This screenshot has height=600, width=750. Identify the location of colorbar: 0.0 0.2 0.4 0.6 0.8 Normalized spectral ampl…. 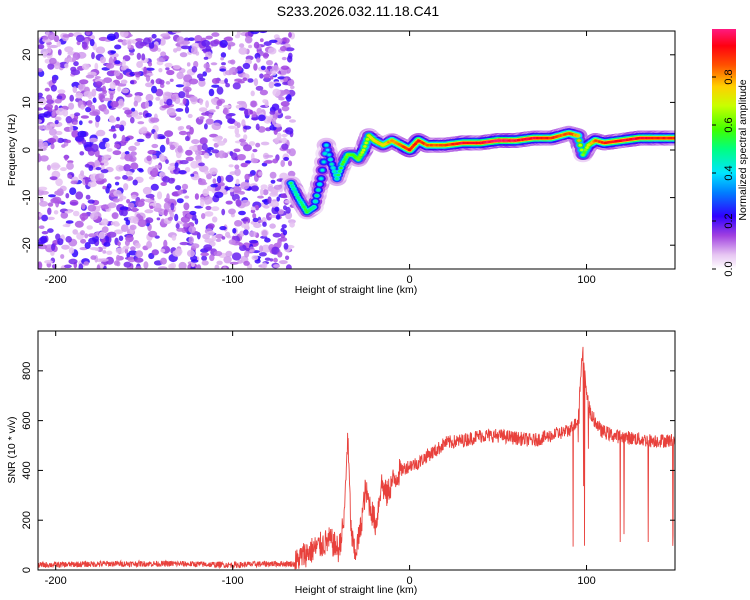
(730, 153).